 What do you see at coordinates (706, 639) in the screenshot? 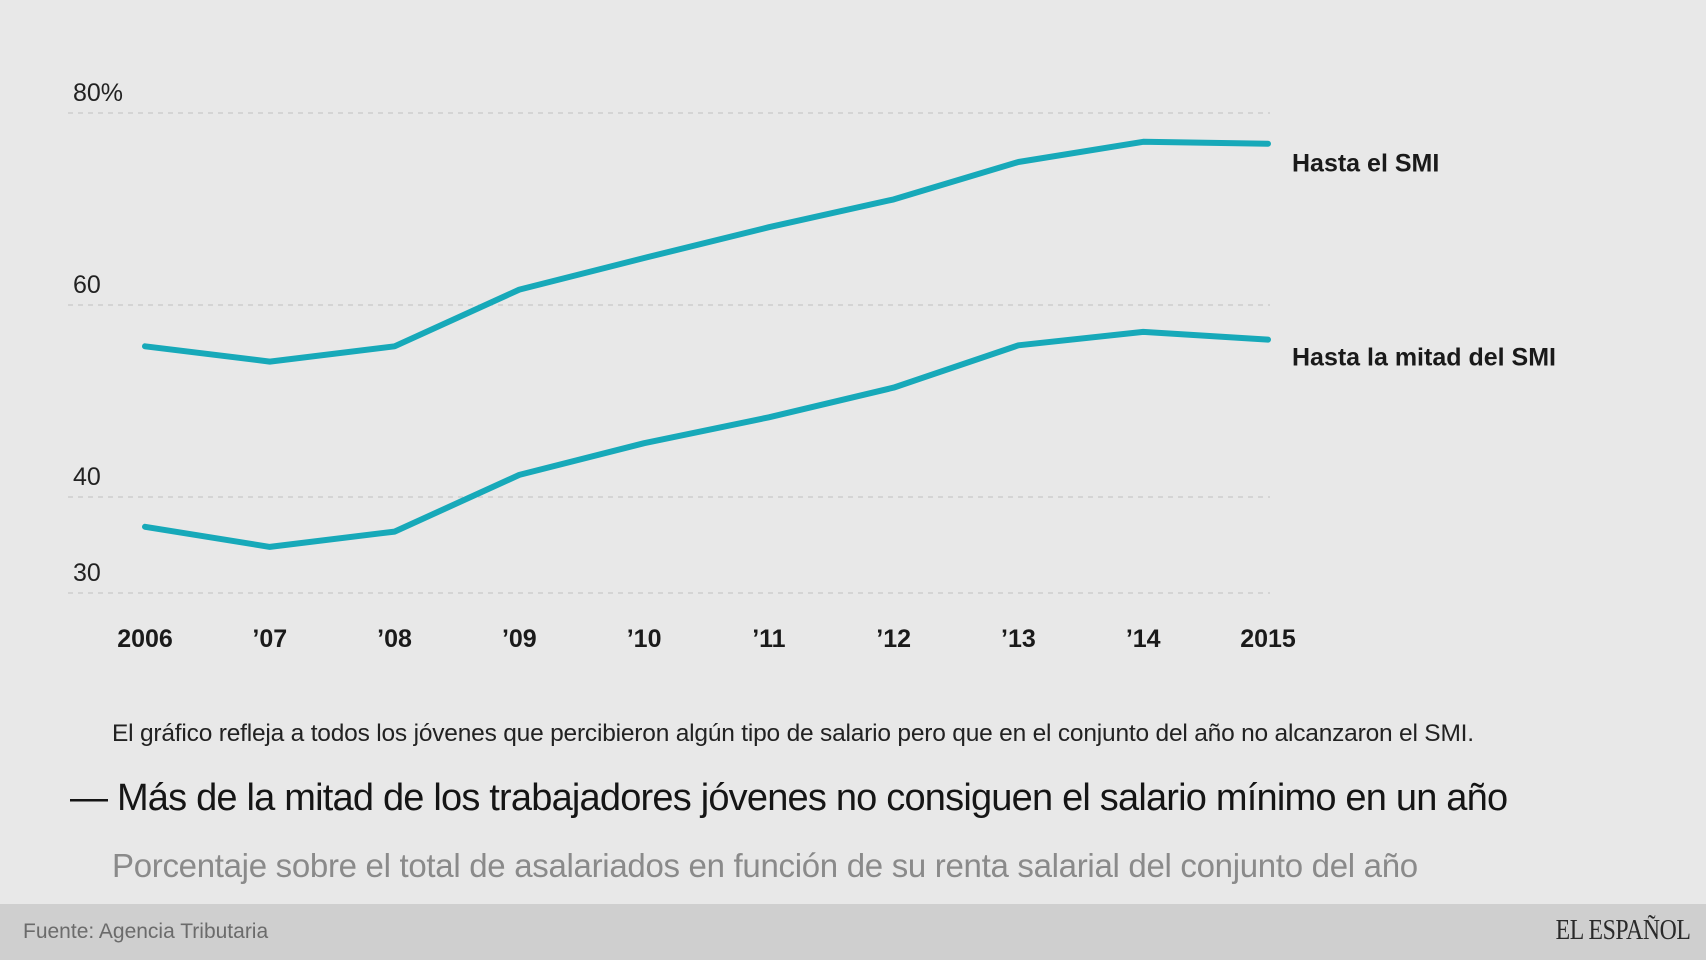
I see `x-axis-ticks: 2006 ’07 ’08 ’09 ’10 ’11 ’12 ’13 ’14 2015` at bounding box center [706, 639].